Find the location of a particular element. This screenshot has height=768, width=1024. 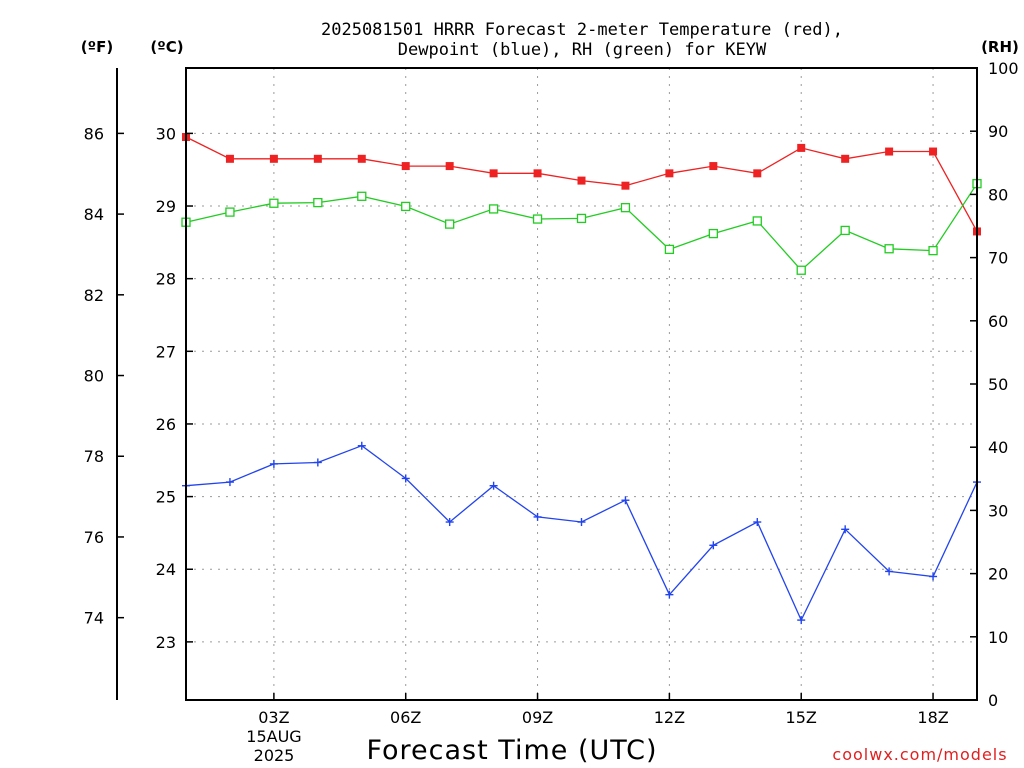

celsius-tick-label: 30 is located at coordinates (166, 133).